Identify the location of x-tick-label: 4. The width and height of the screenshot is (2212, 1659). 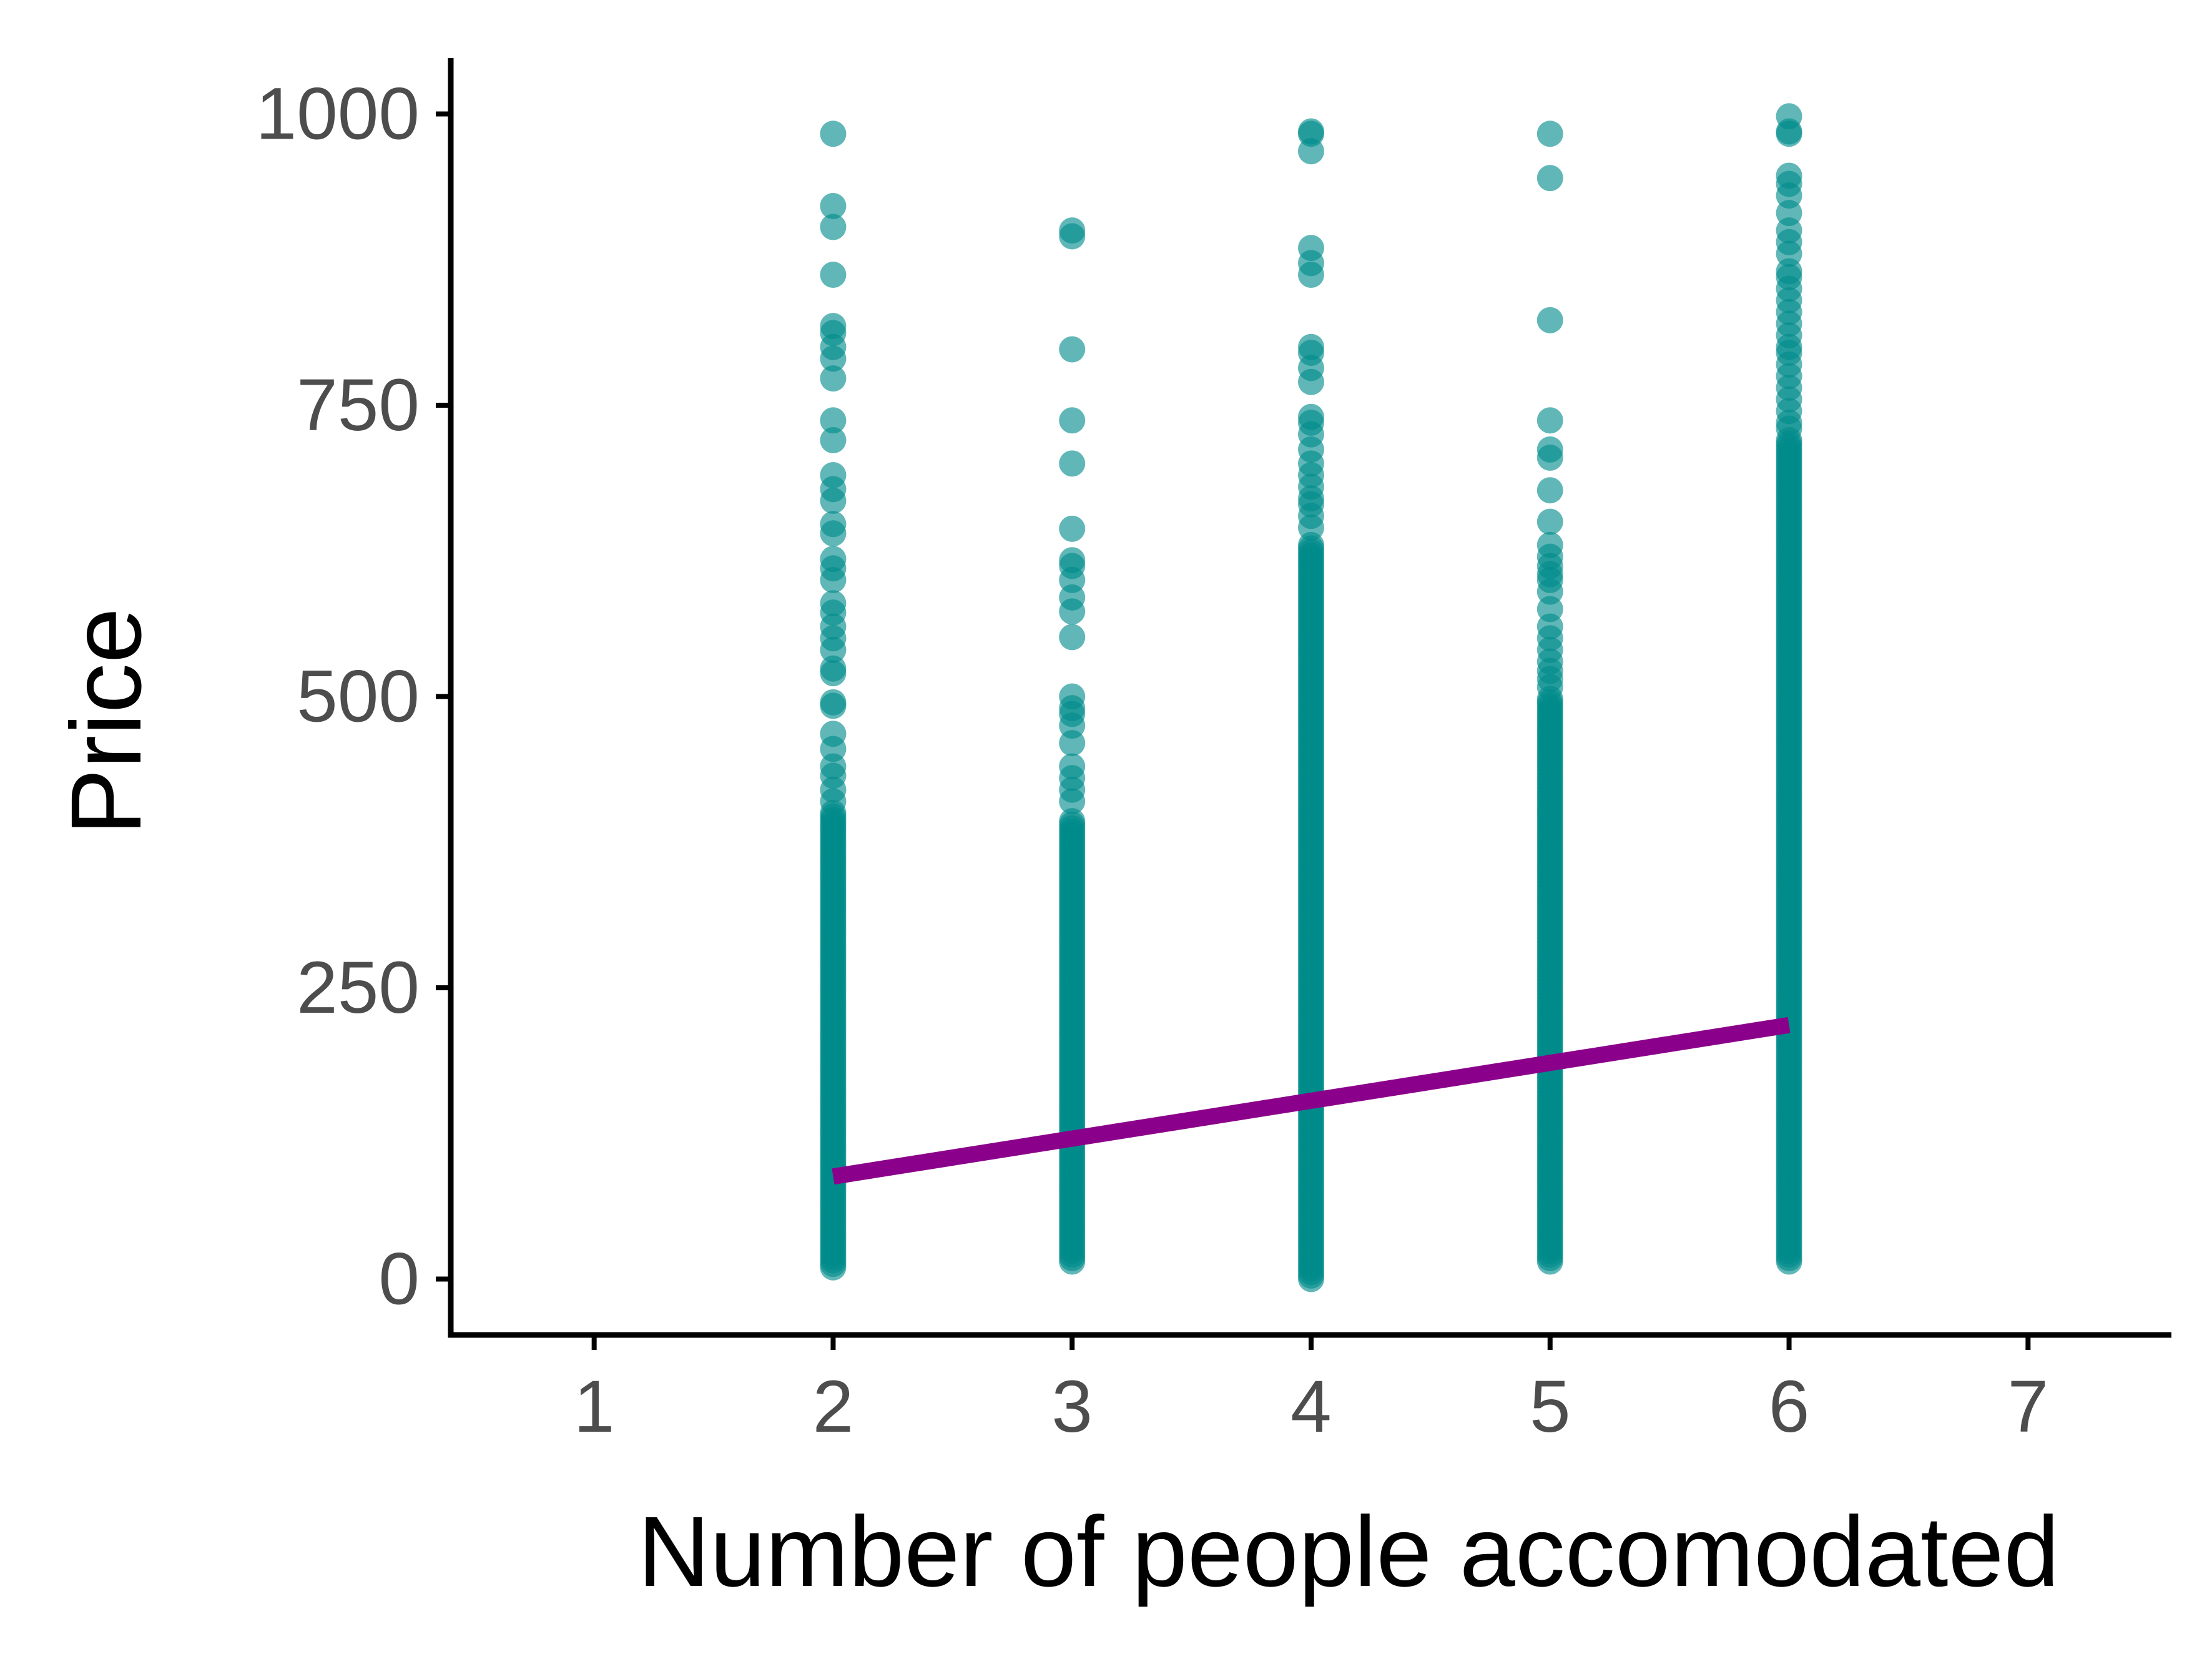
(1311, 1407).